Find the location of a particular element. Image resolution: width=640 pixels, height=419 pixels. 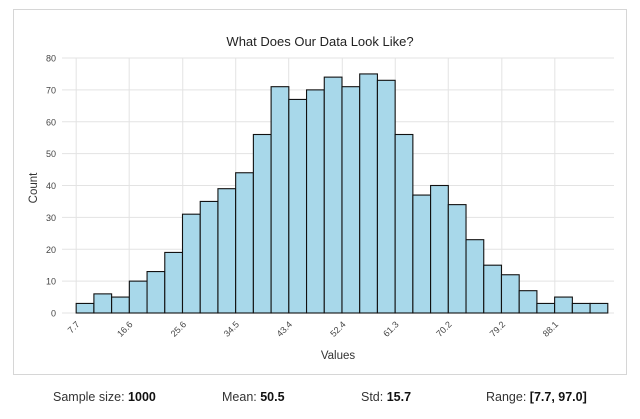

stat-label: Std: is located at coordinates (372, 397).